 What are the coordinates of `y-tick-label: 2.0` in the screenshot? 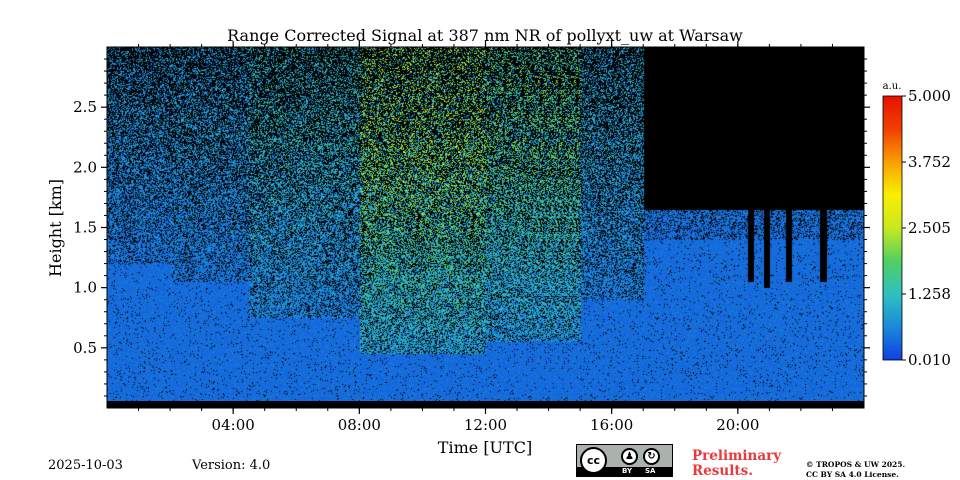 It's located at (85, 167).